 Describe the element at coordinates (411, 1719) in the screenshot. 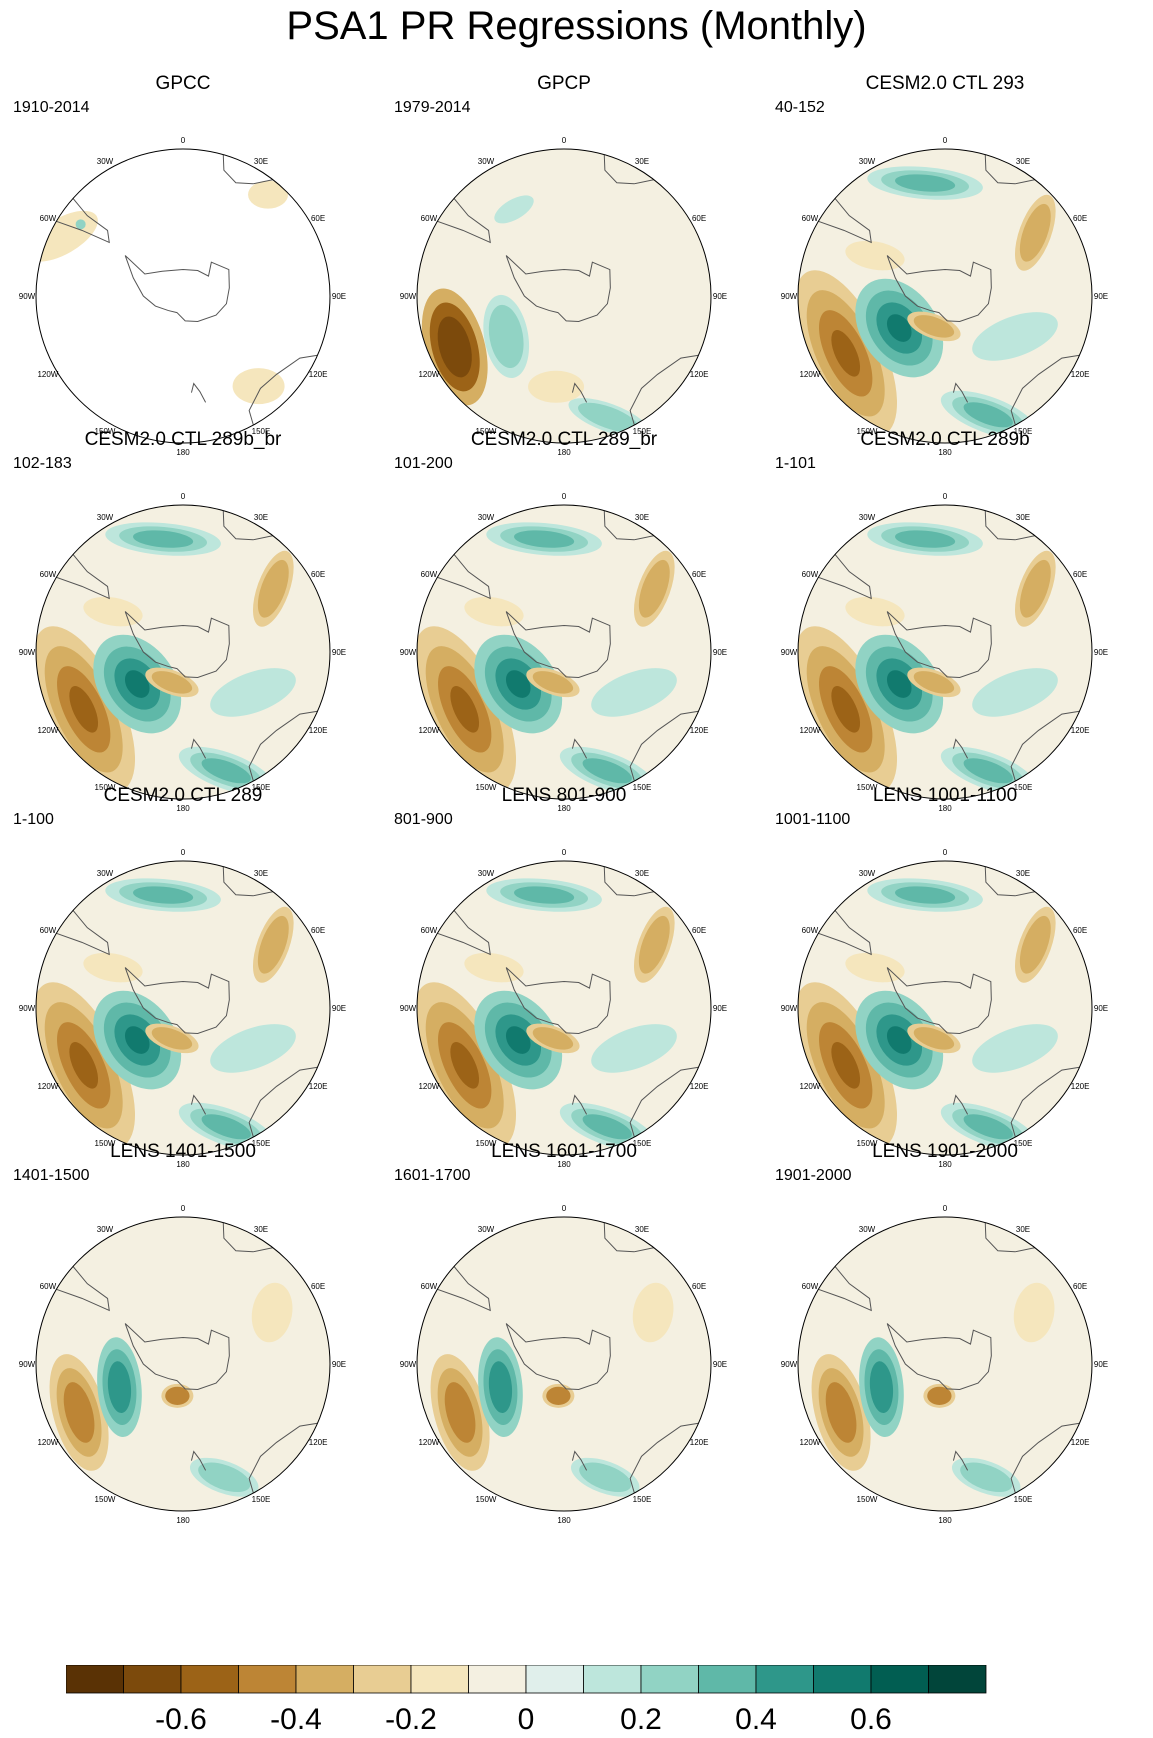

I see `colorbar-label: -0.2` at that location.